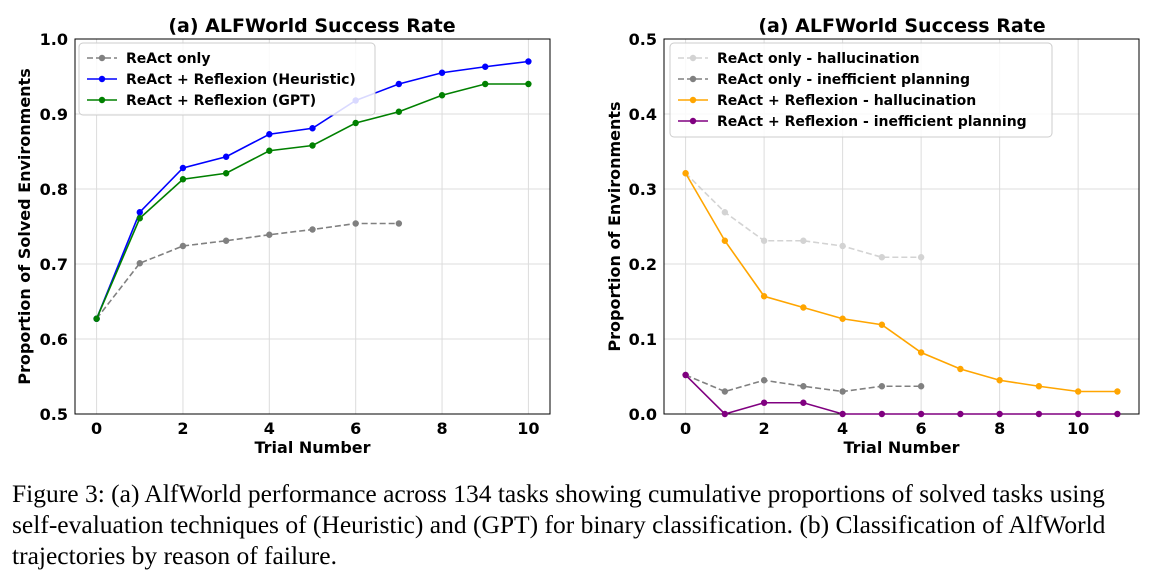  Describe the element at coordinates (999, 428) in the screenshot. I see `x-tick-label: 8` at that location.